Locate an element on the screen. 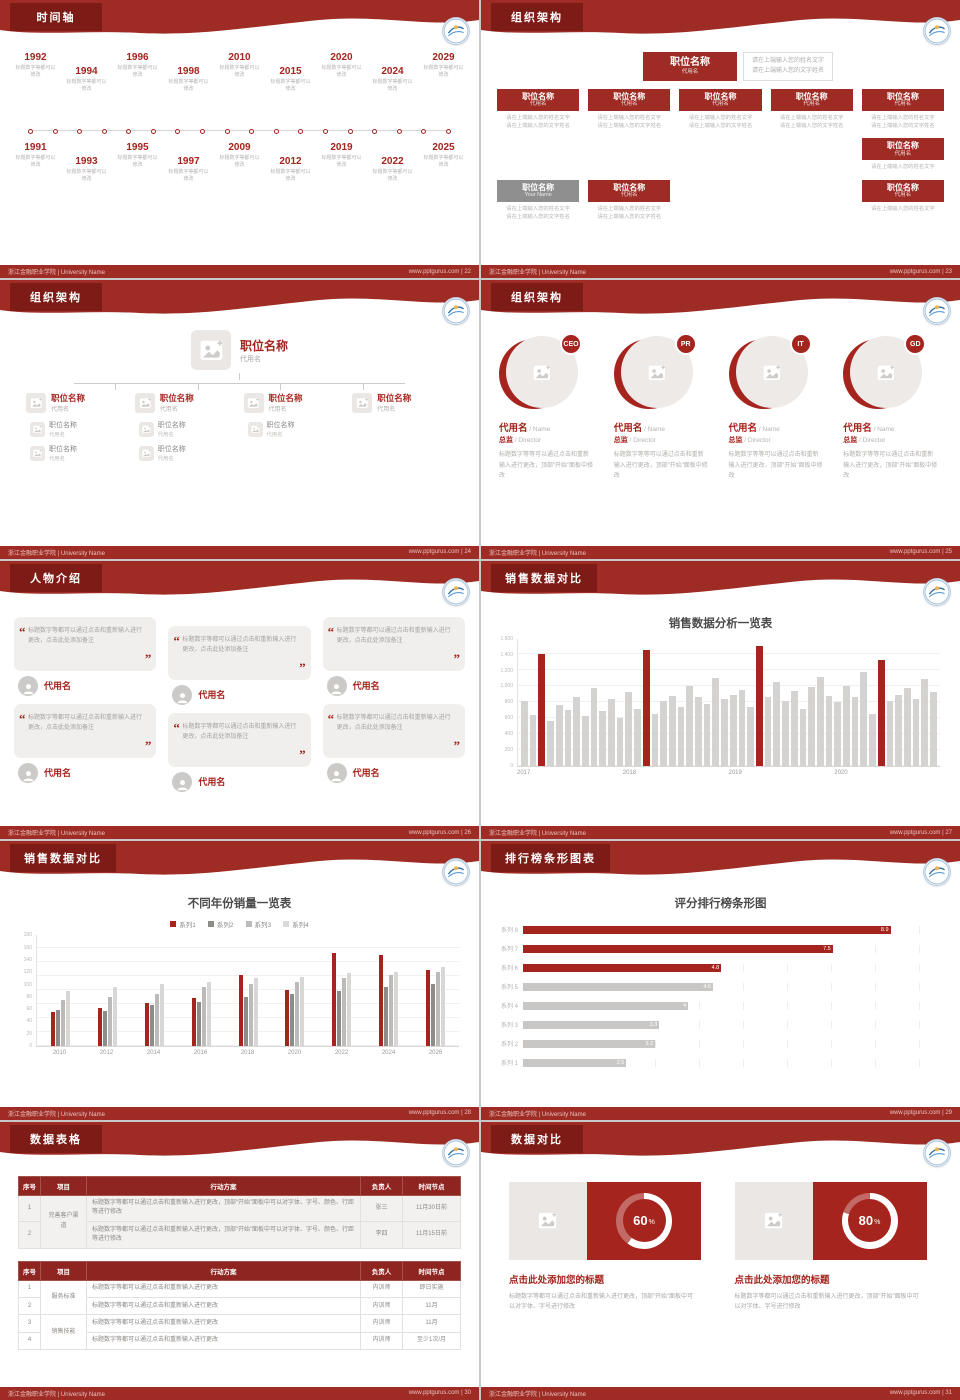 The height and width of the screenshot is (1400, 960). y-tick-label: 100 is located at coordinates (27, 984).